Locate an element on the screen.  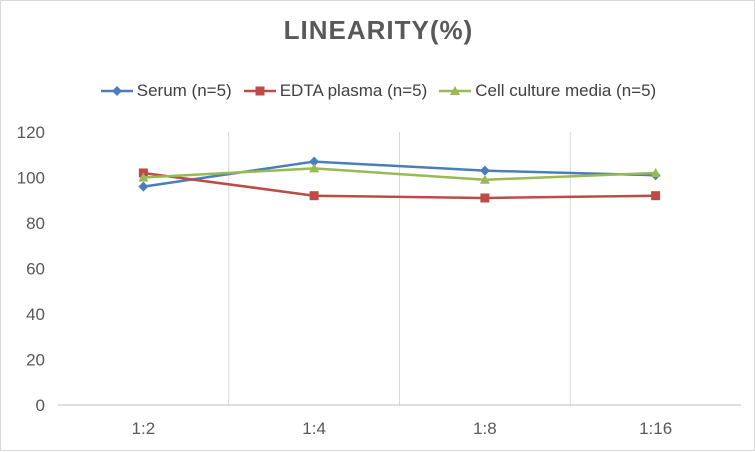
y-tick-label: 40 is located at coordinates (35, 314).